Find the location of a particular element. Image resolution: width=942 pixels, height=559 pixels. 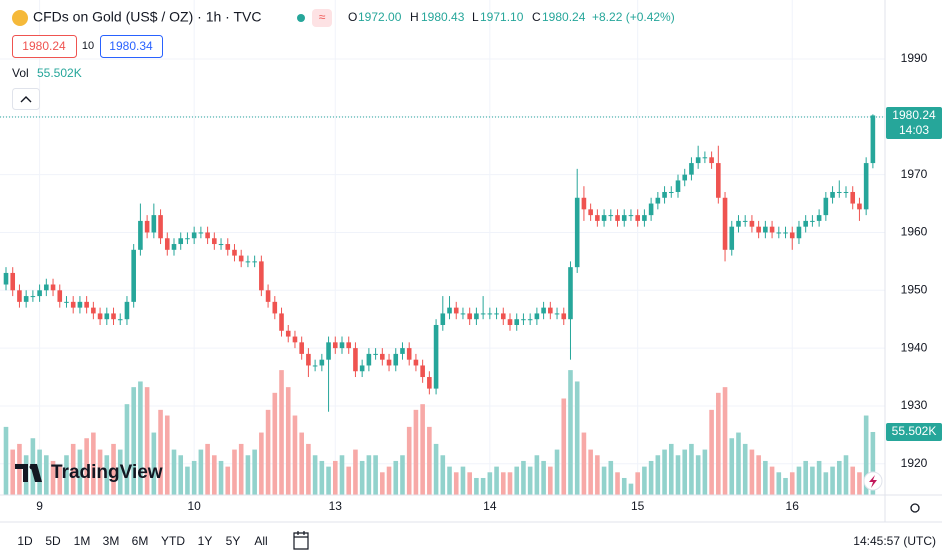

spread: 10 is located at coordinates (88, 46).